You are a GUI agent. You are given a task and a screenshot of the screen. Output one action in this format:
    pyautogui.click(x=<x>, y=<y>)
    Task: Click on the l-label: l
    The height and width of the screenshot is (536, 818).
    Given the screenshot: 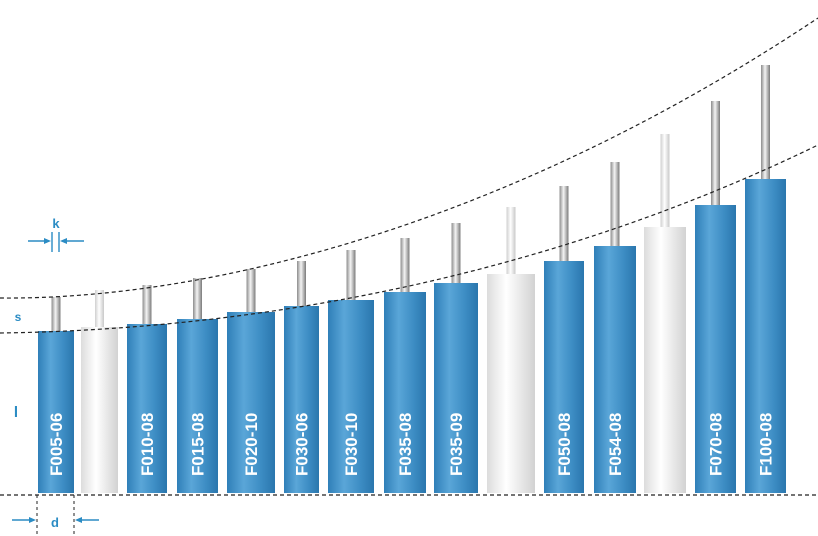 What is the action you would take?
    pyautogui.click(x=16, y=412)
    